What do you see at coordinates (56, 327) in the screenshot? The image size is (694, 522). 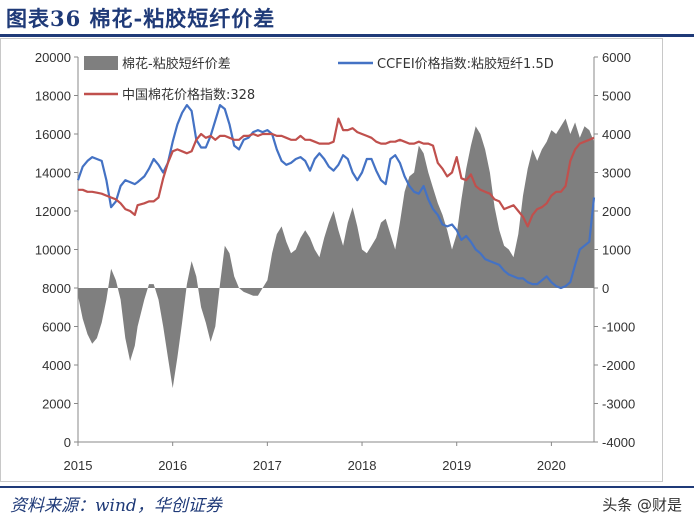 I see `left-tick-label: 6000` at bounding box center [56, 327].